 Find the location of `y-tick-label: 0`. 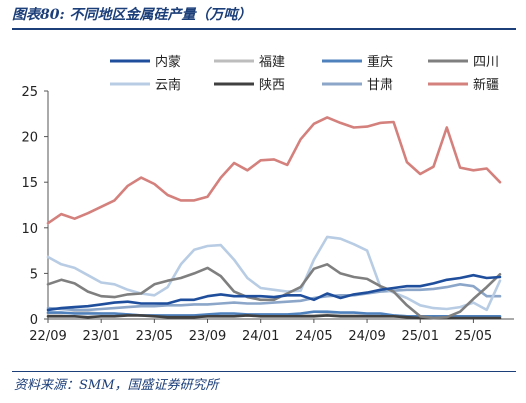

y-tick-label: 0 is located at coordinates (34, 320).